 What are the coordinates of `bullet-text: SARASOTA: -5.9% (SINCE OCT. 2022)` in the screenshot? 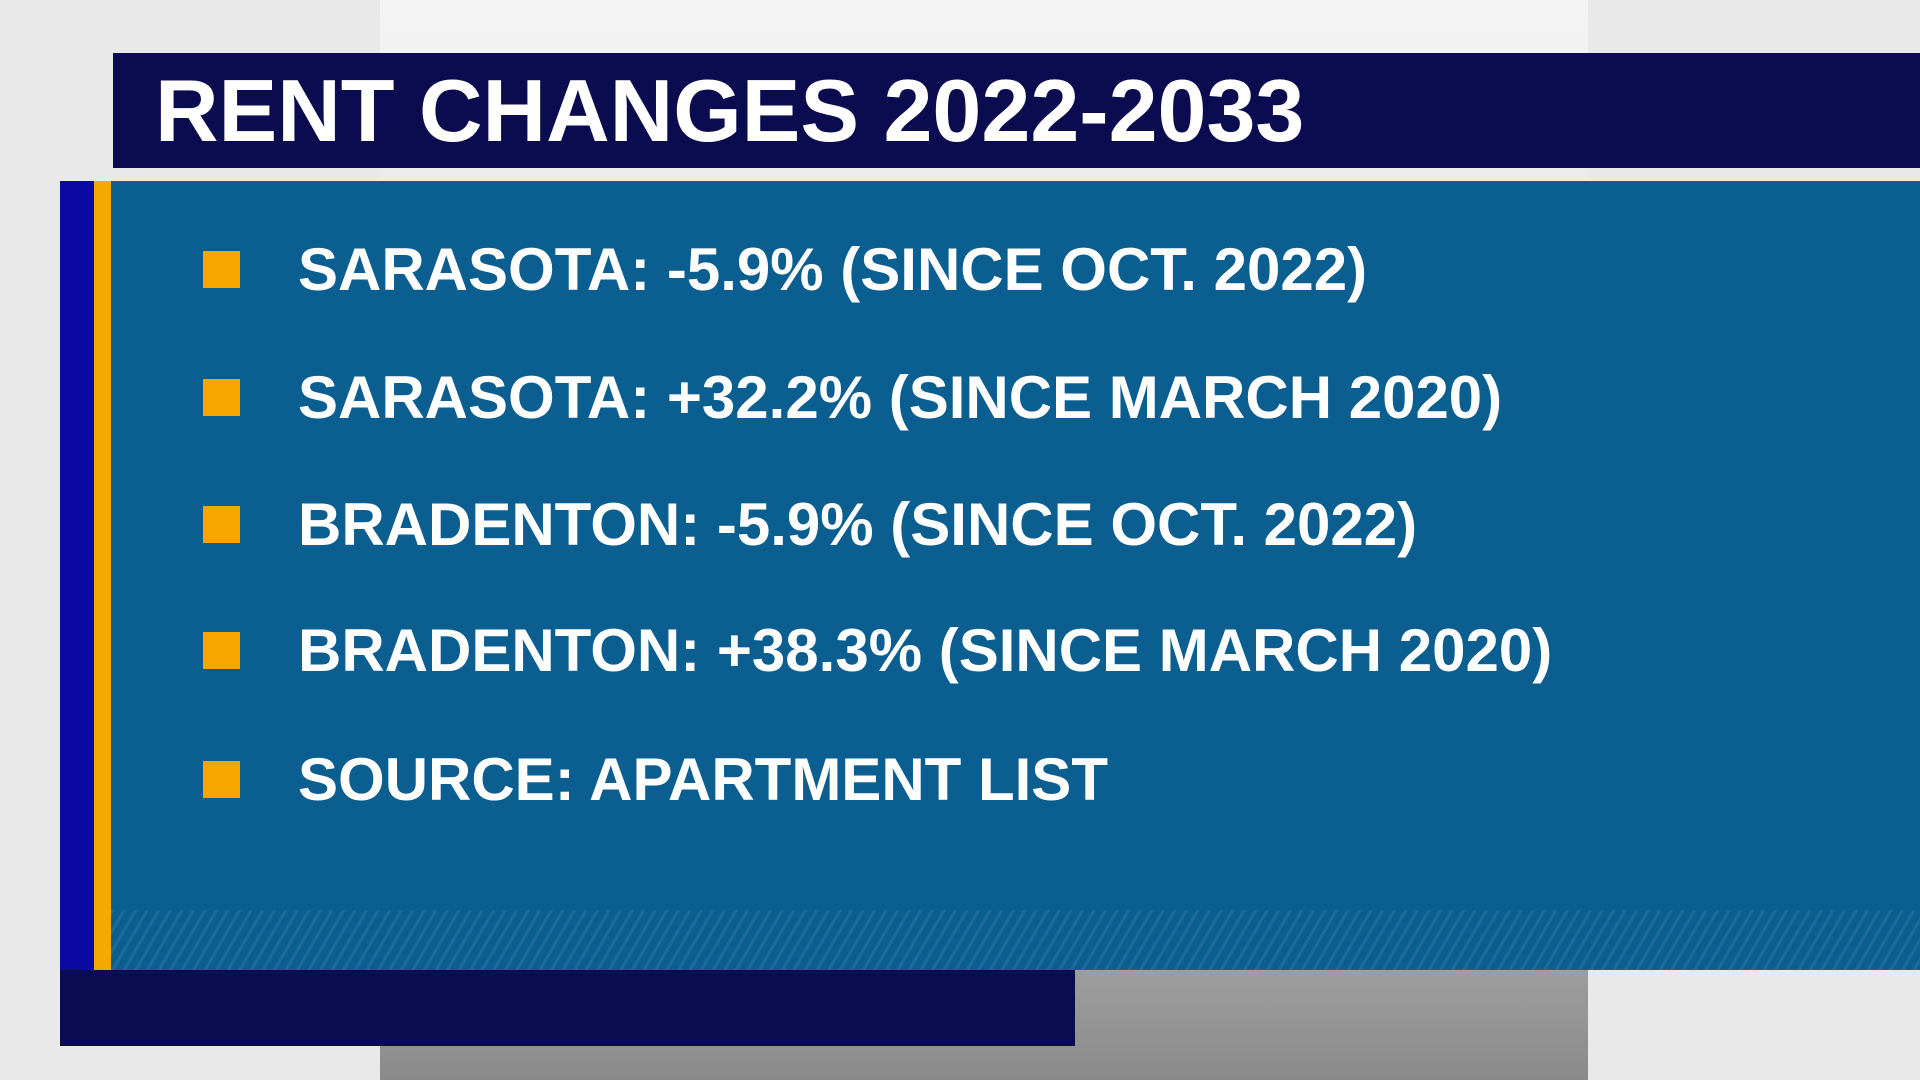 It's located at (833, 269).